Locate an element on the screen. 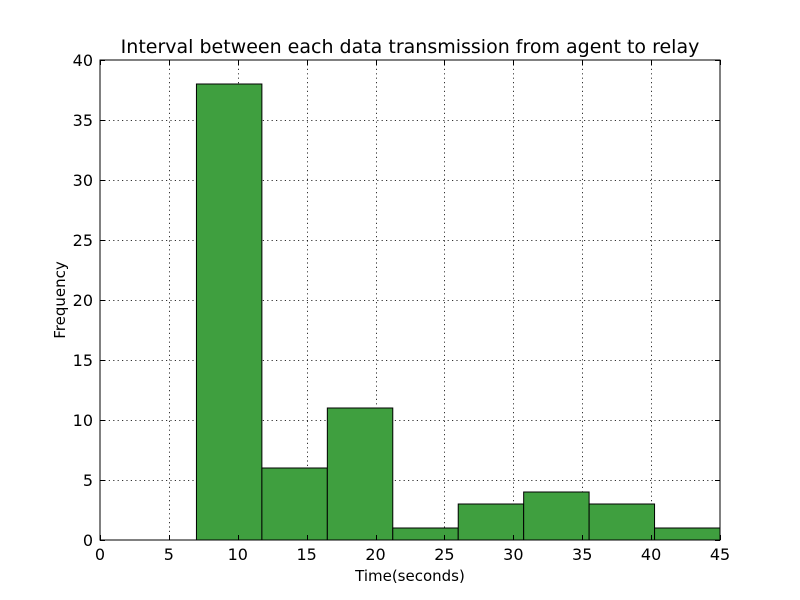 The image size is (800, 600). x-tick-label: 35 is located at coordinates (582, 554).